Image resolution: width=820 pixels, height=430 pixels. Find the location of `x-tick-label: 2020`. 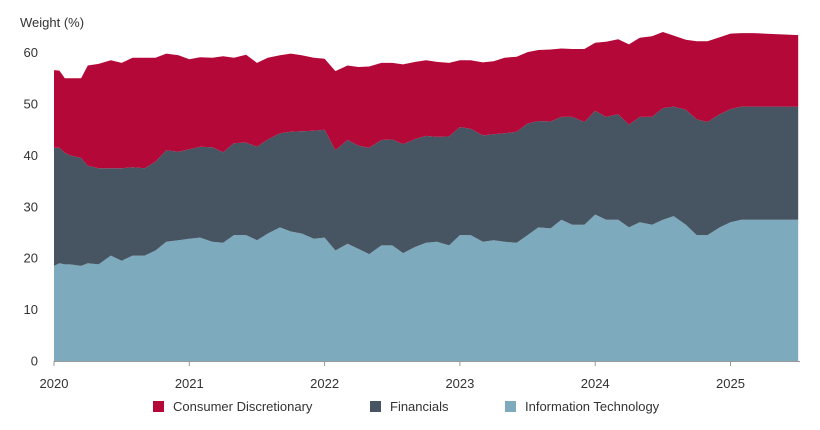

x-tick-label: 2020 is located at coordinates (54, 383).